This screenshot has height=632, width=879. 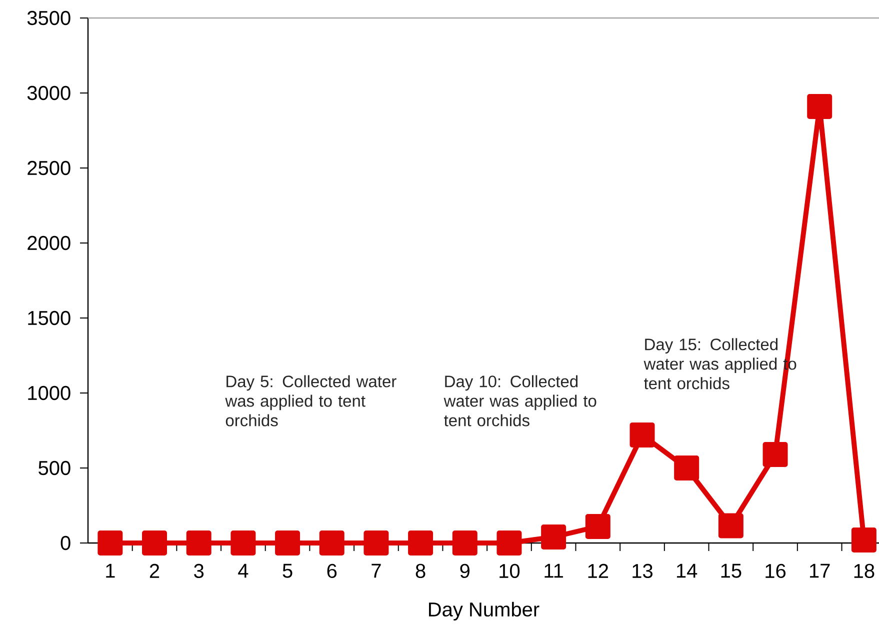 I want to click on x-tick-label: 12, so click(x=598, y=571).